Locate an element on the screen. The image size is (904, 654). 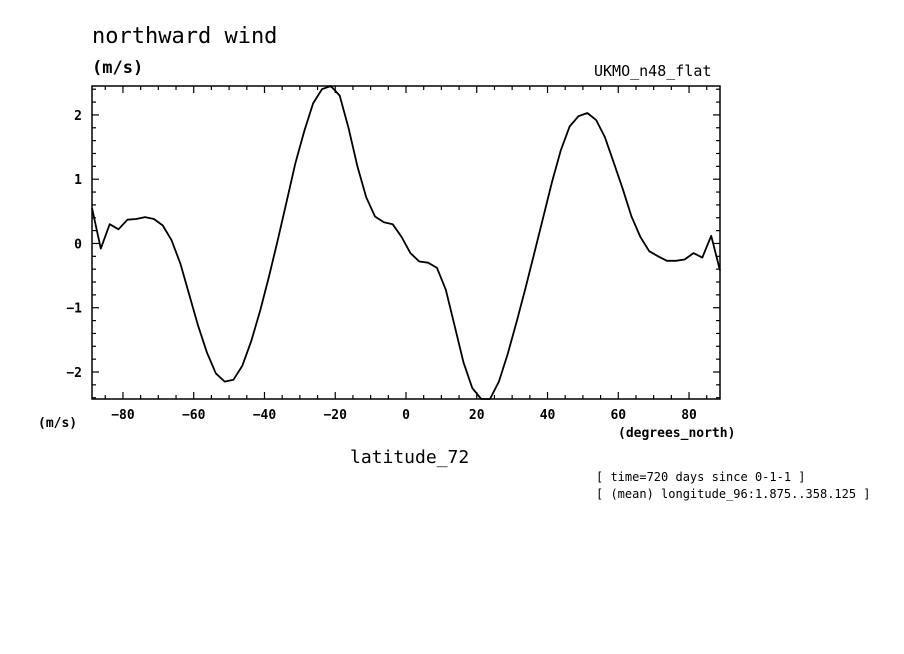
x-axis-label: latitude_72 is located at coordinates (410, 457).